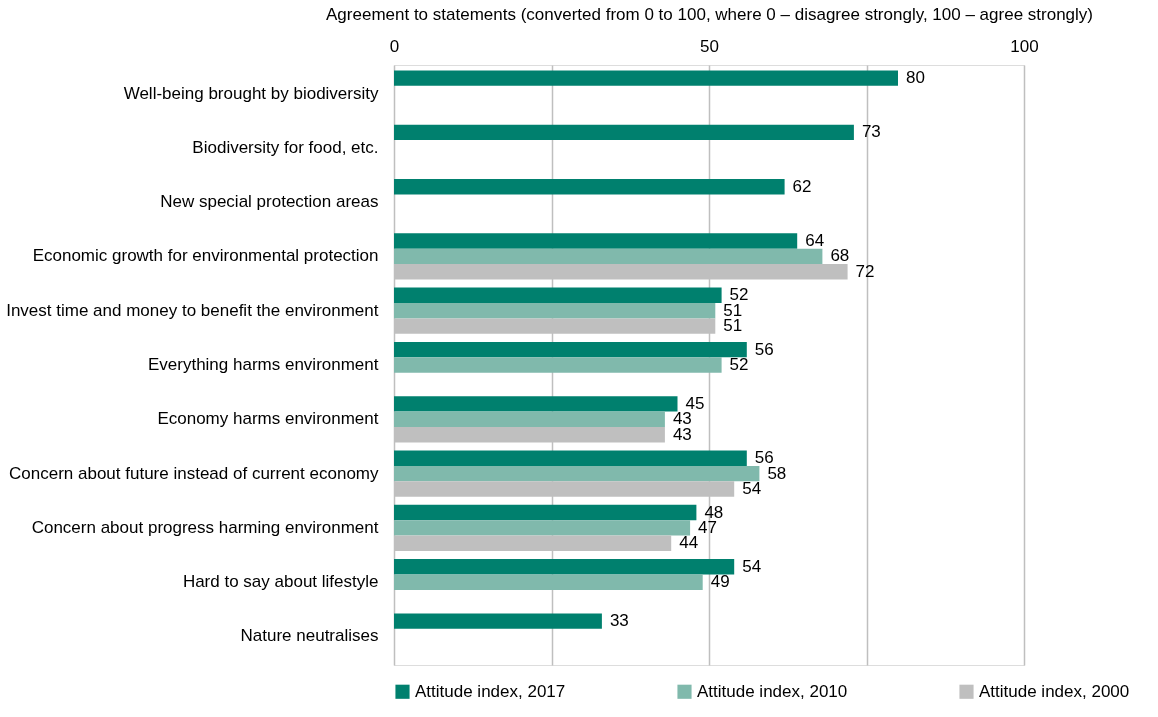 This screenshot has width=1158, height=717. What do you see at coordinates (815, 241) in the screenshot?
I see `data-label: 64` at bounding box center [815, 241].